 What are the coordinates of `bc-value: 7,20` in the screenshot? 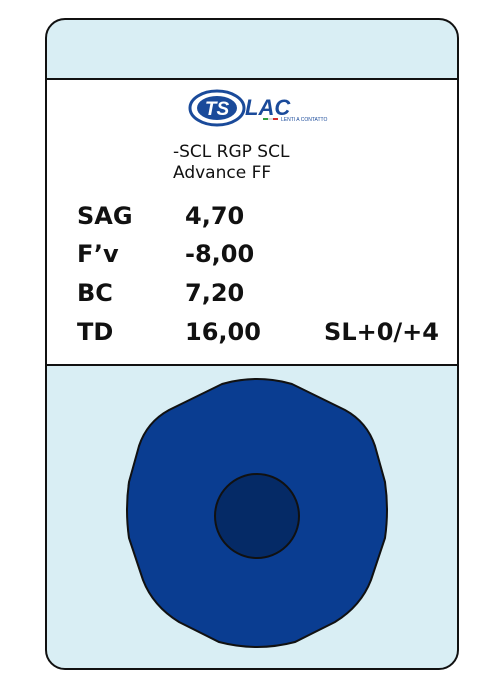 It's located at (215, 293).